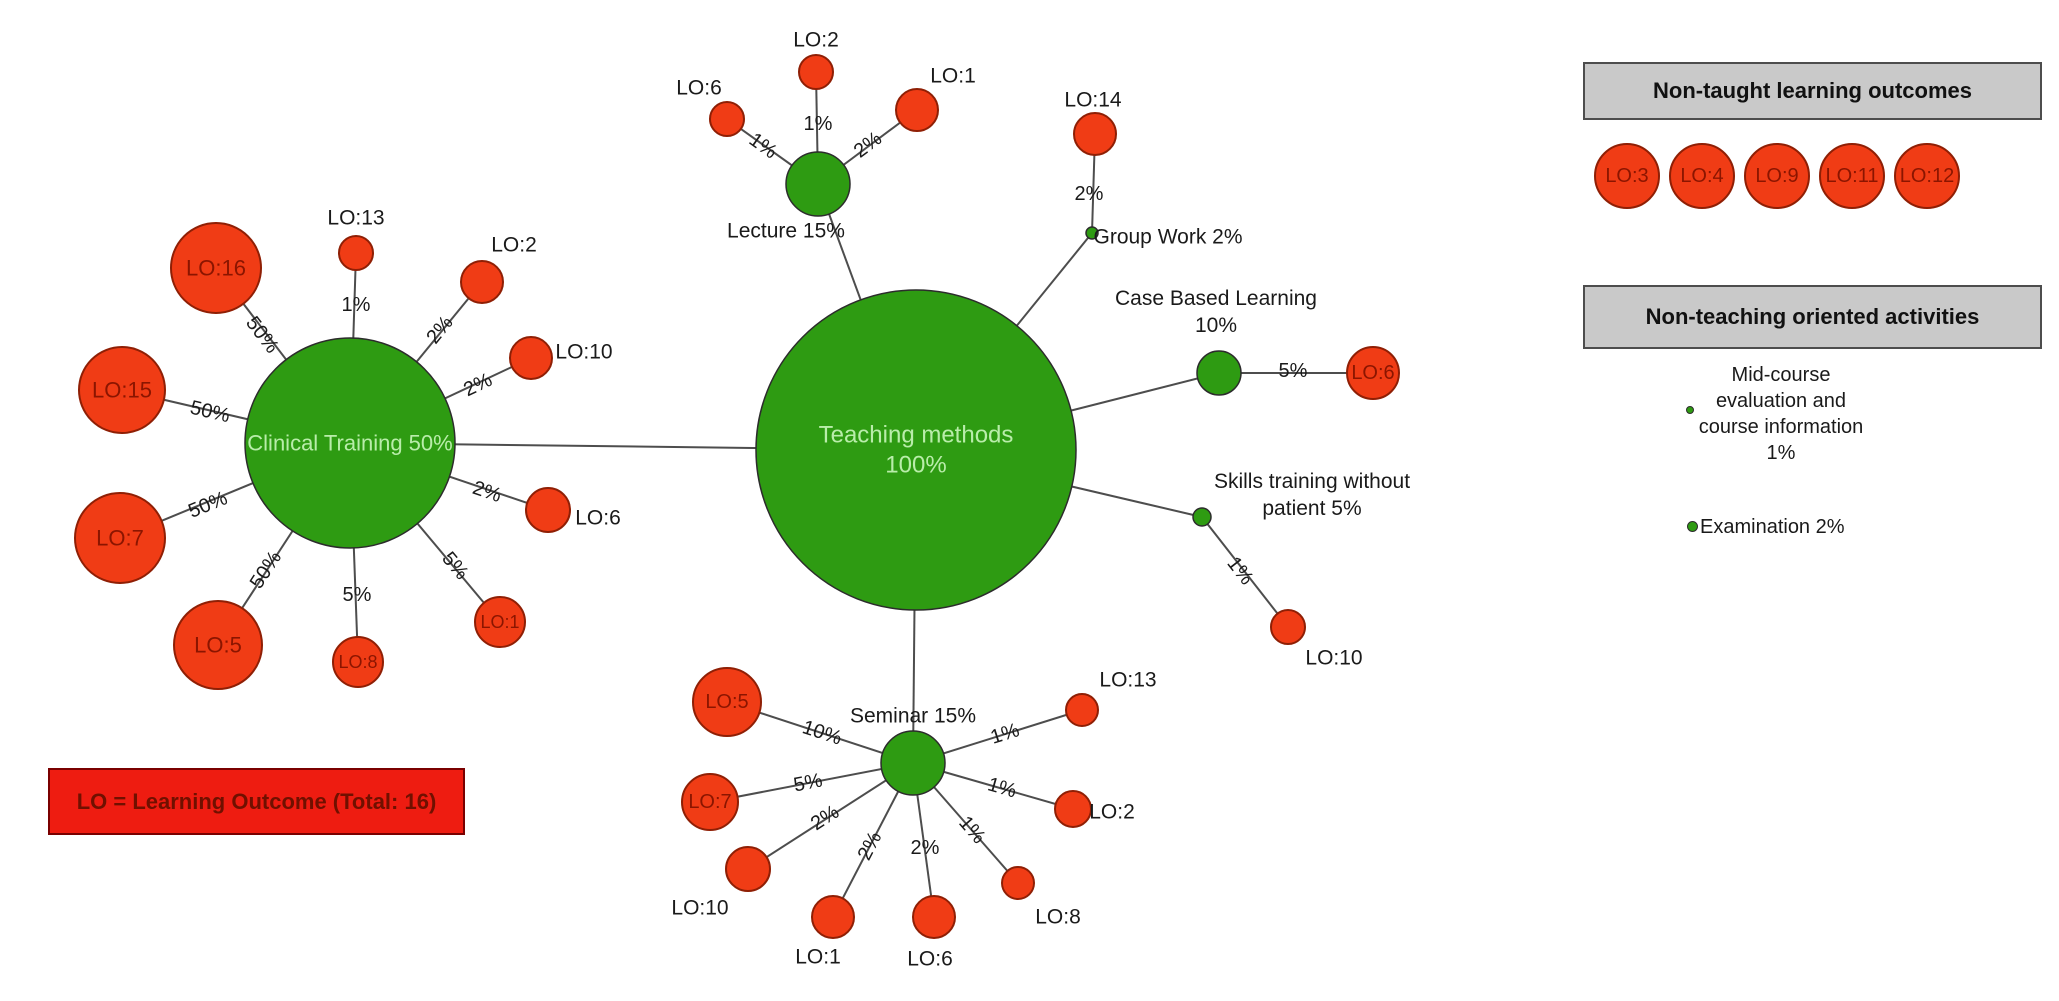  I want to click on node-teaching-circle, so click(916, 450).